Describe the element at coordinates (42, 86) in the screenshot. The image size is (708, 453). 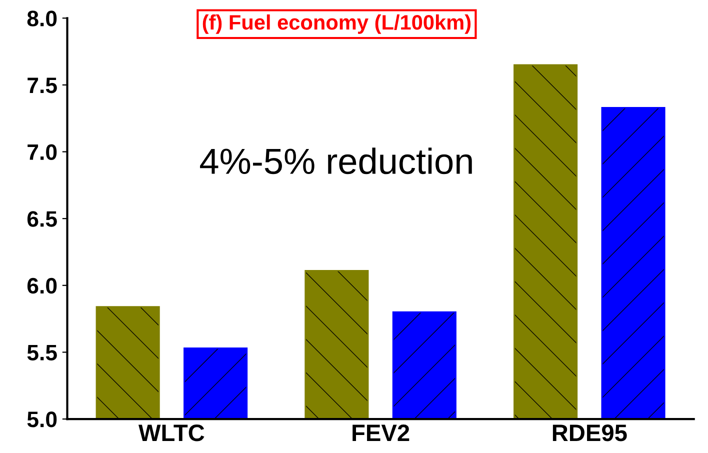
I see `y-tick-label: 7.5` at that location.